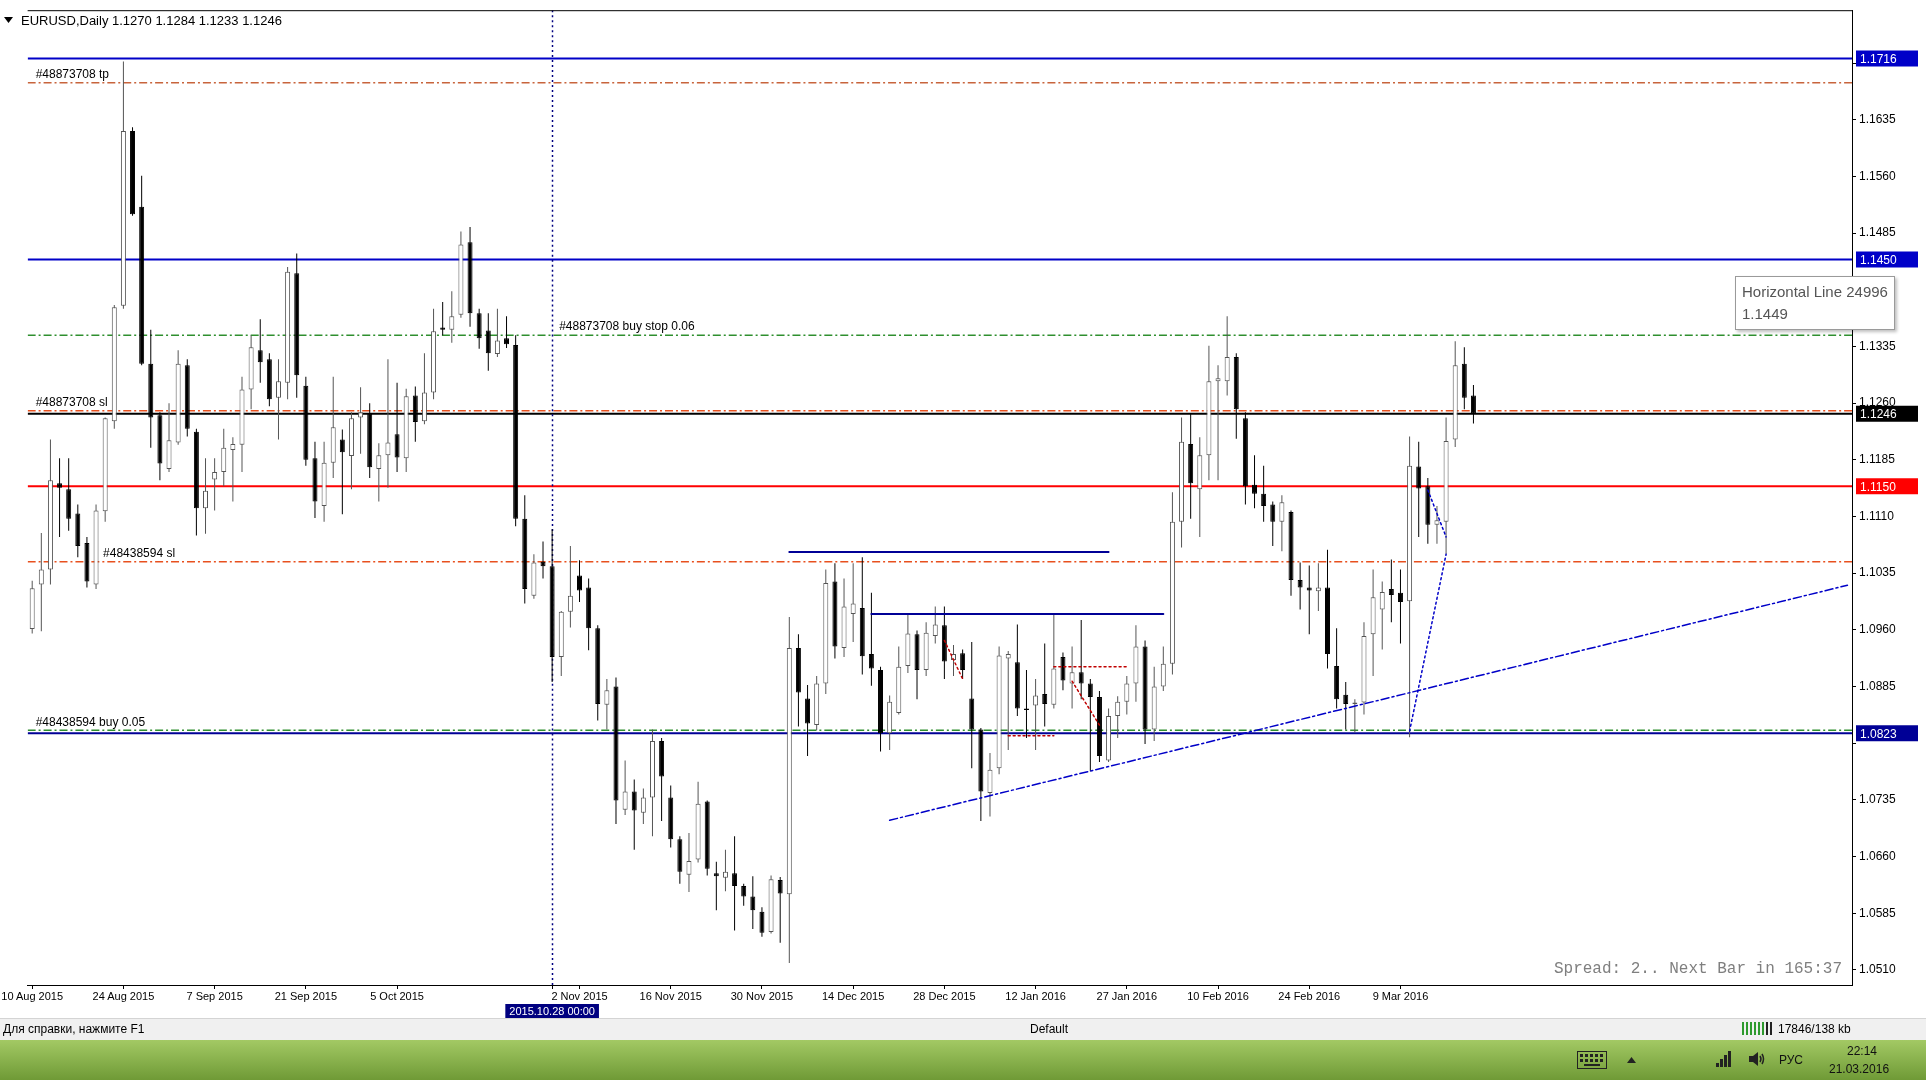  I want to click on x-tick-label: 9 Mar 2016, so click(1400, 995).